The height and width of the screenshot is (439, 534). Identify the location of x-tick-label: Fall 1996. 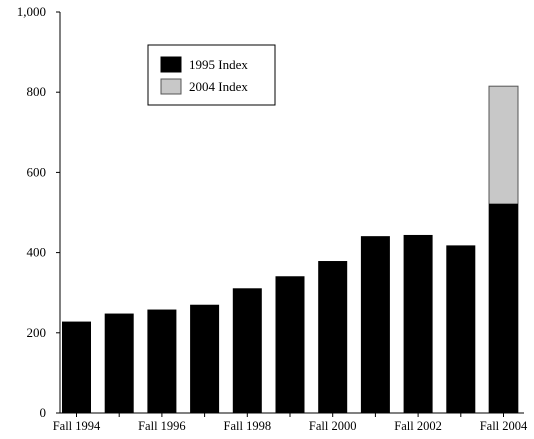
(162, 426).